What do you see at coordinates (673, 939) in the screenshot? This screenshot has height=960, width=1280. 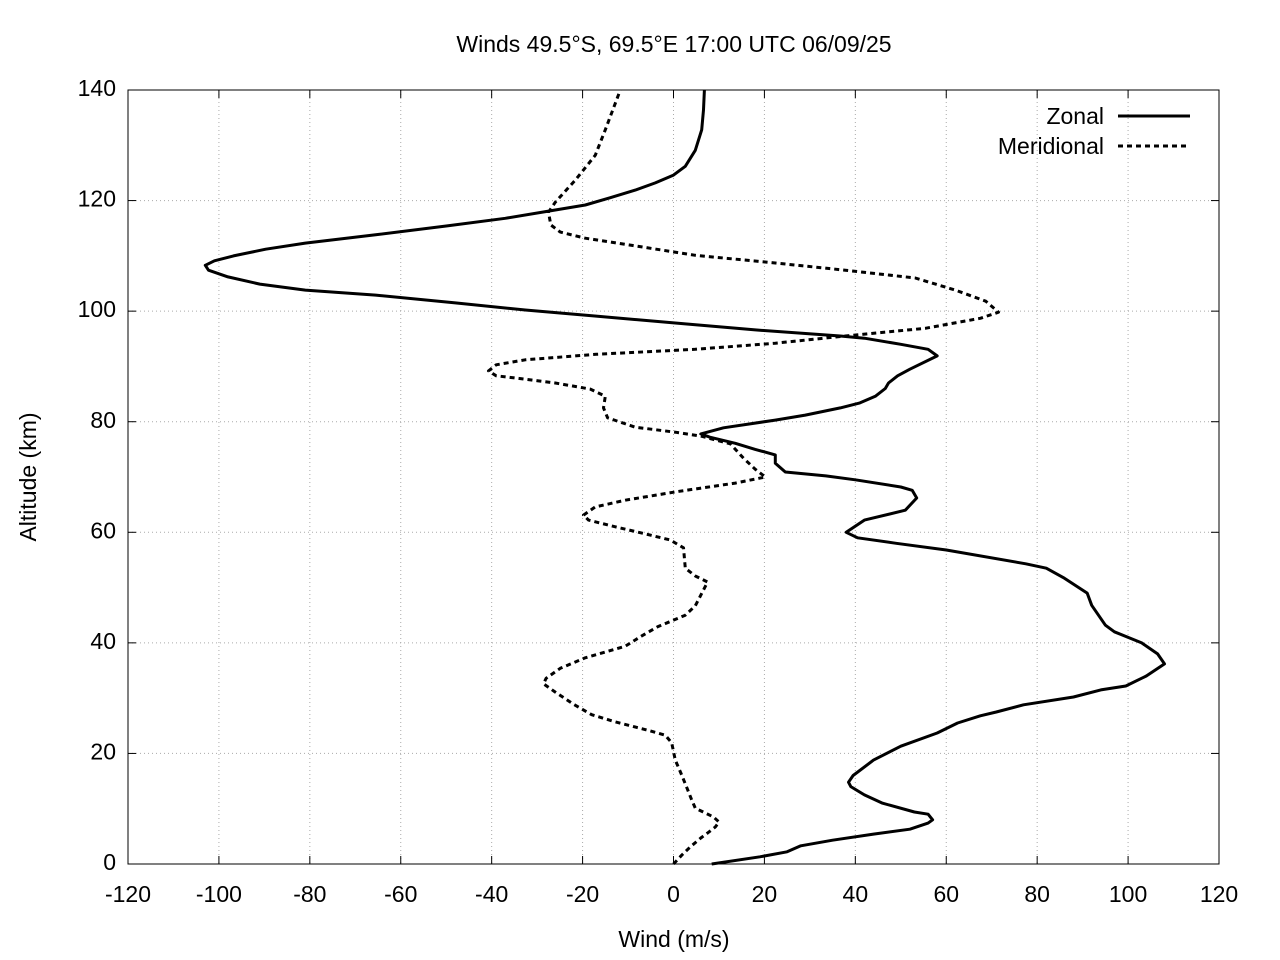 I see `x-axis-label: Wind (m/s)` at bounding box center [673, 939].